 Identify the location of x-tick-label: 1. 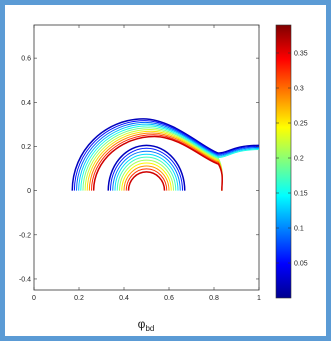
(259, 298).